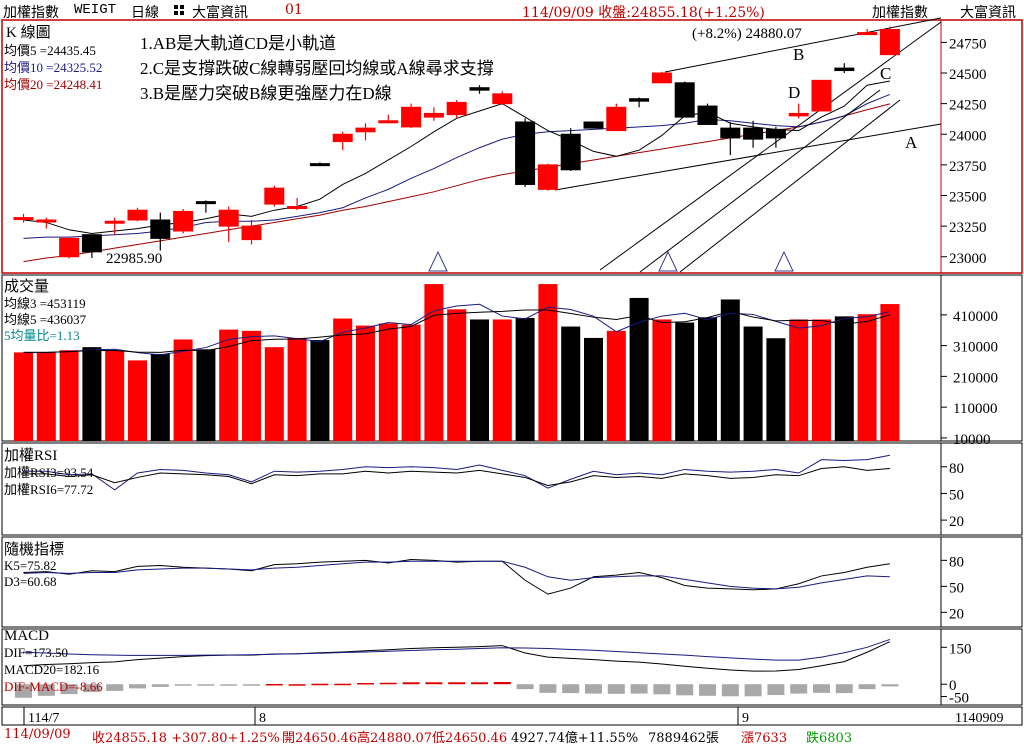 The image size is (1024, 746). Describe the element at coordinates (959, 699) in the screenshot. I see `macd-tick-label: -50` at that location.